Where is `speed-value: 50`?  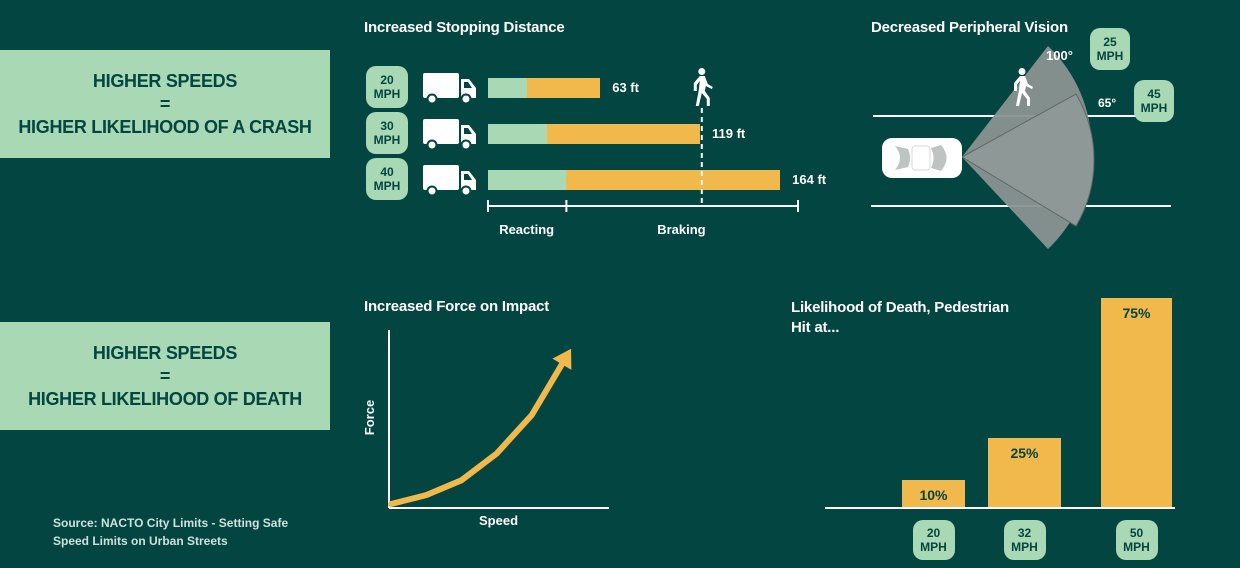 speed-value: 50 is located at coordinates (1136, 533).